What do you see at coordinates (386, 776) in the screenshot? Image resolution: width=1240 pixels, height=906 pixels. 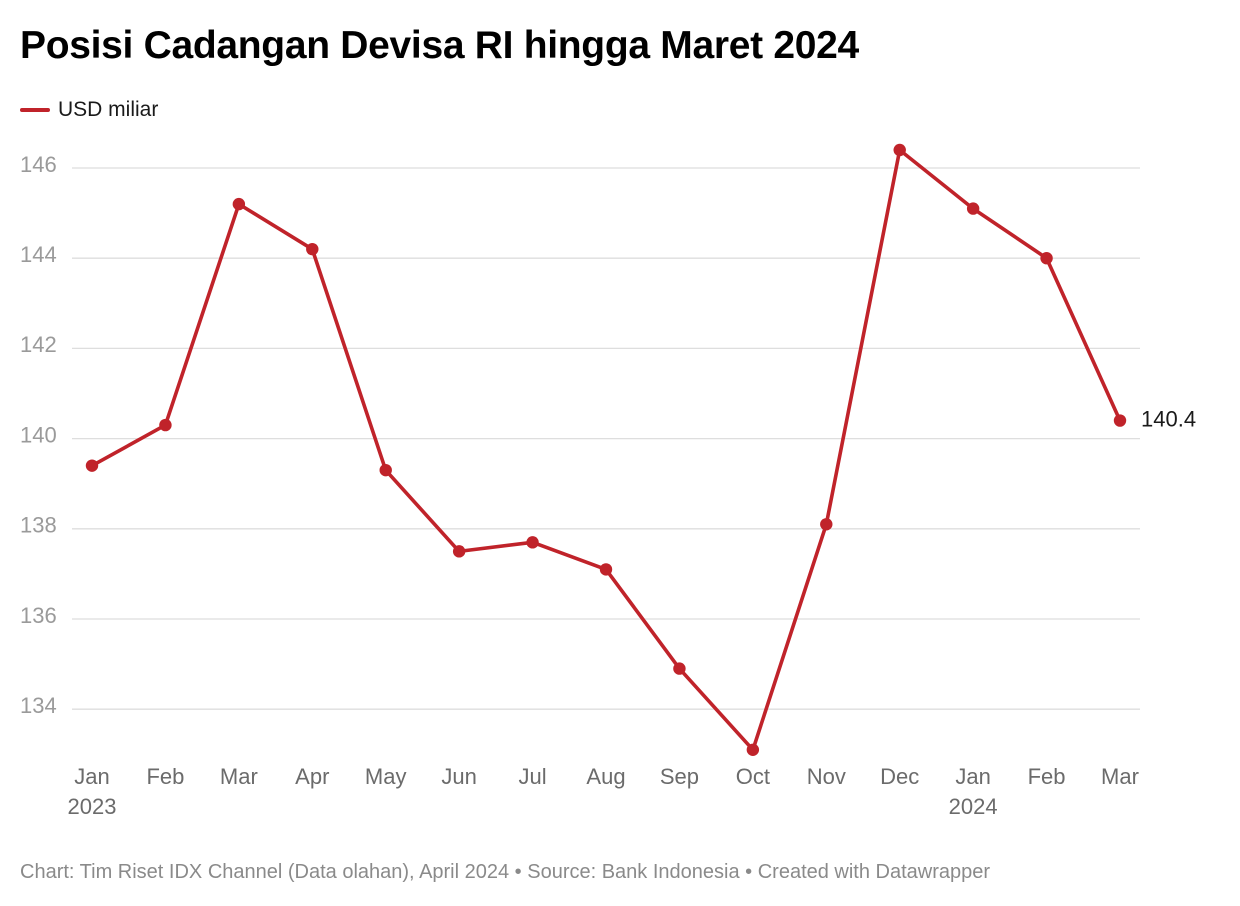 I see `x-tick-label: May` at bounding box center [386, 776].